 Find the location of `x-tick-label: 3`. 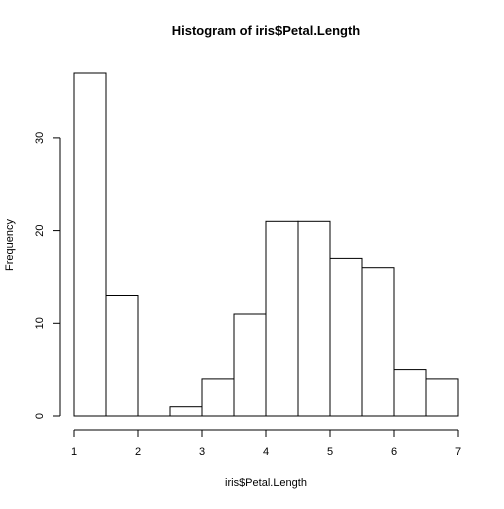

x-tick-label: 3 is located at coordinates (202, 452).